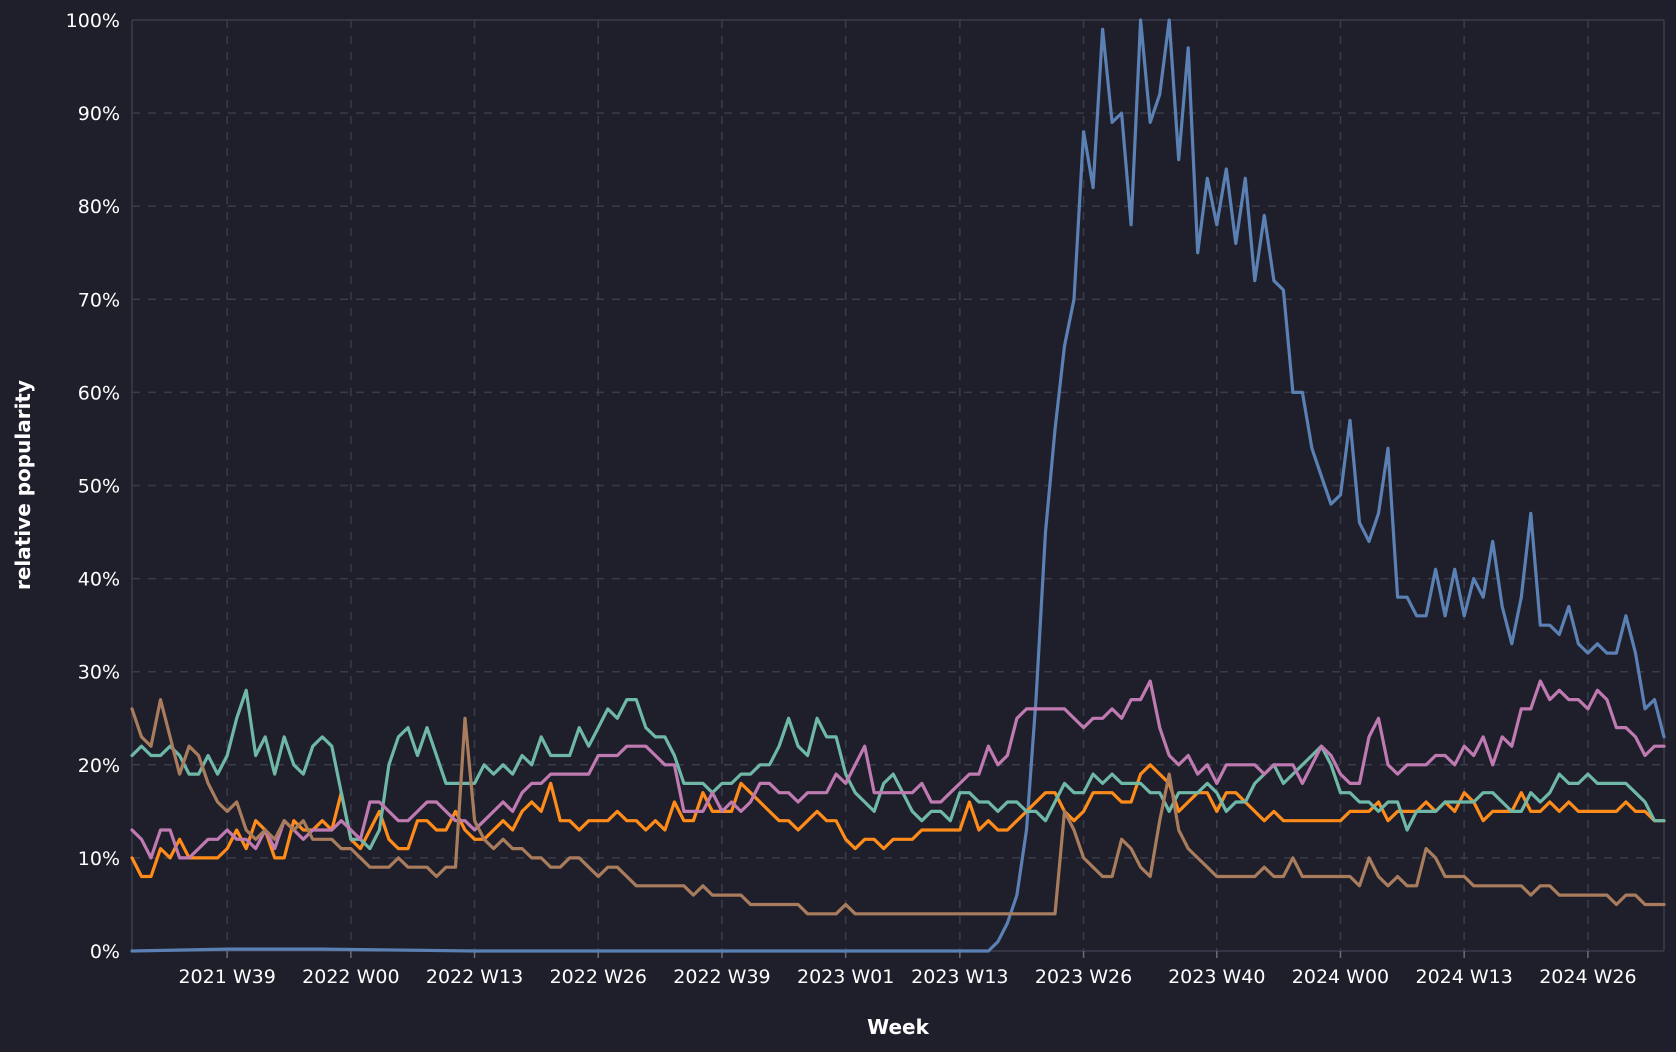 The width and height of the screenshot is (1676, 1052). What do you see at coordinates (1587, 977) in the screenshot?
I see `x-tick-label: 2024 W26` at bounding box center [1587, 977].